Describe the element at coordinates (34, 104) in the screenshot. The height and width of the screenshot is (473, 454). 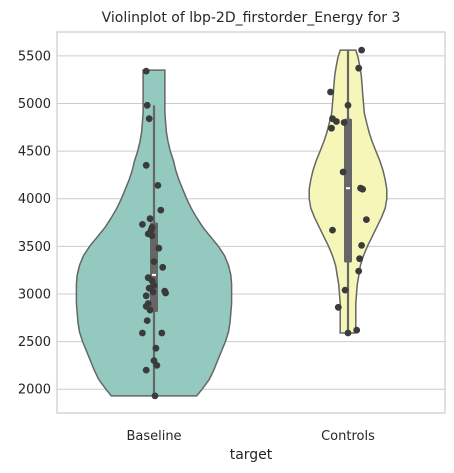
I see `y-tick-label: 5000` at that location.